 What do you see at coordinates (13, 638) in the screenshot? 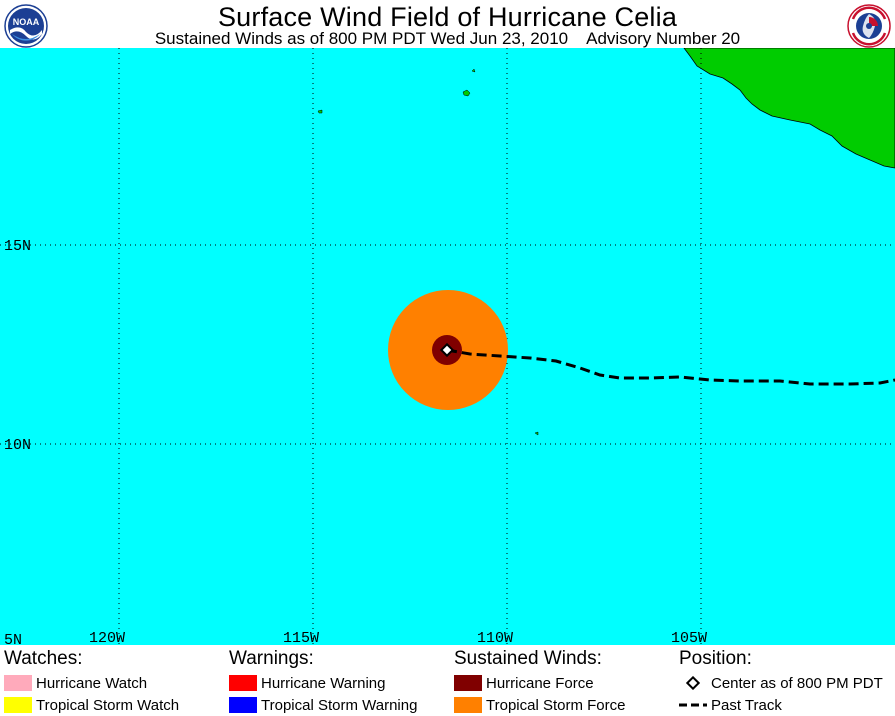
I see `lat-label-5n: 5N` at bounding box center [13, 638].